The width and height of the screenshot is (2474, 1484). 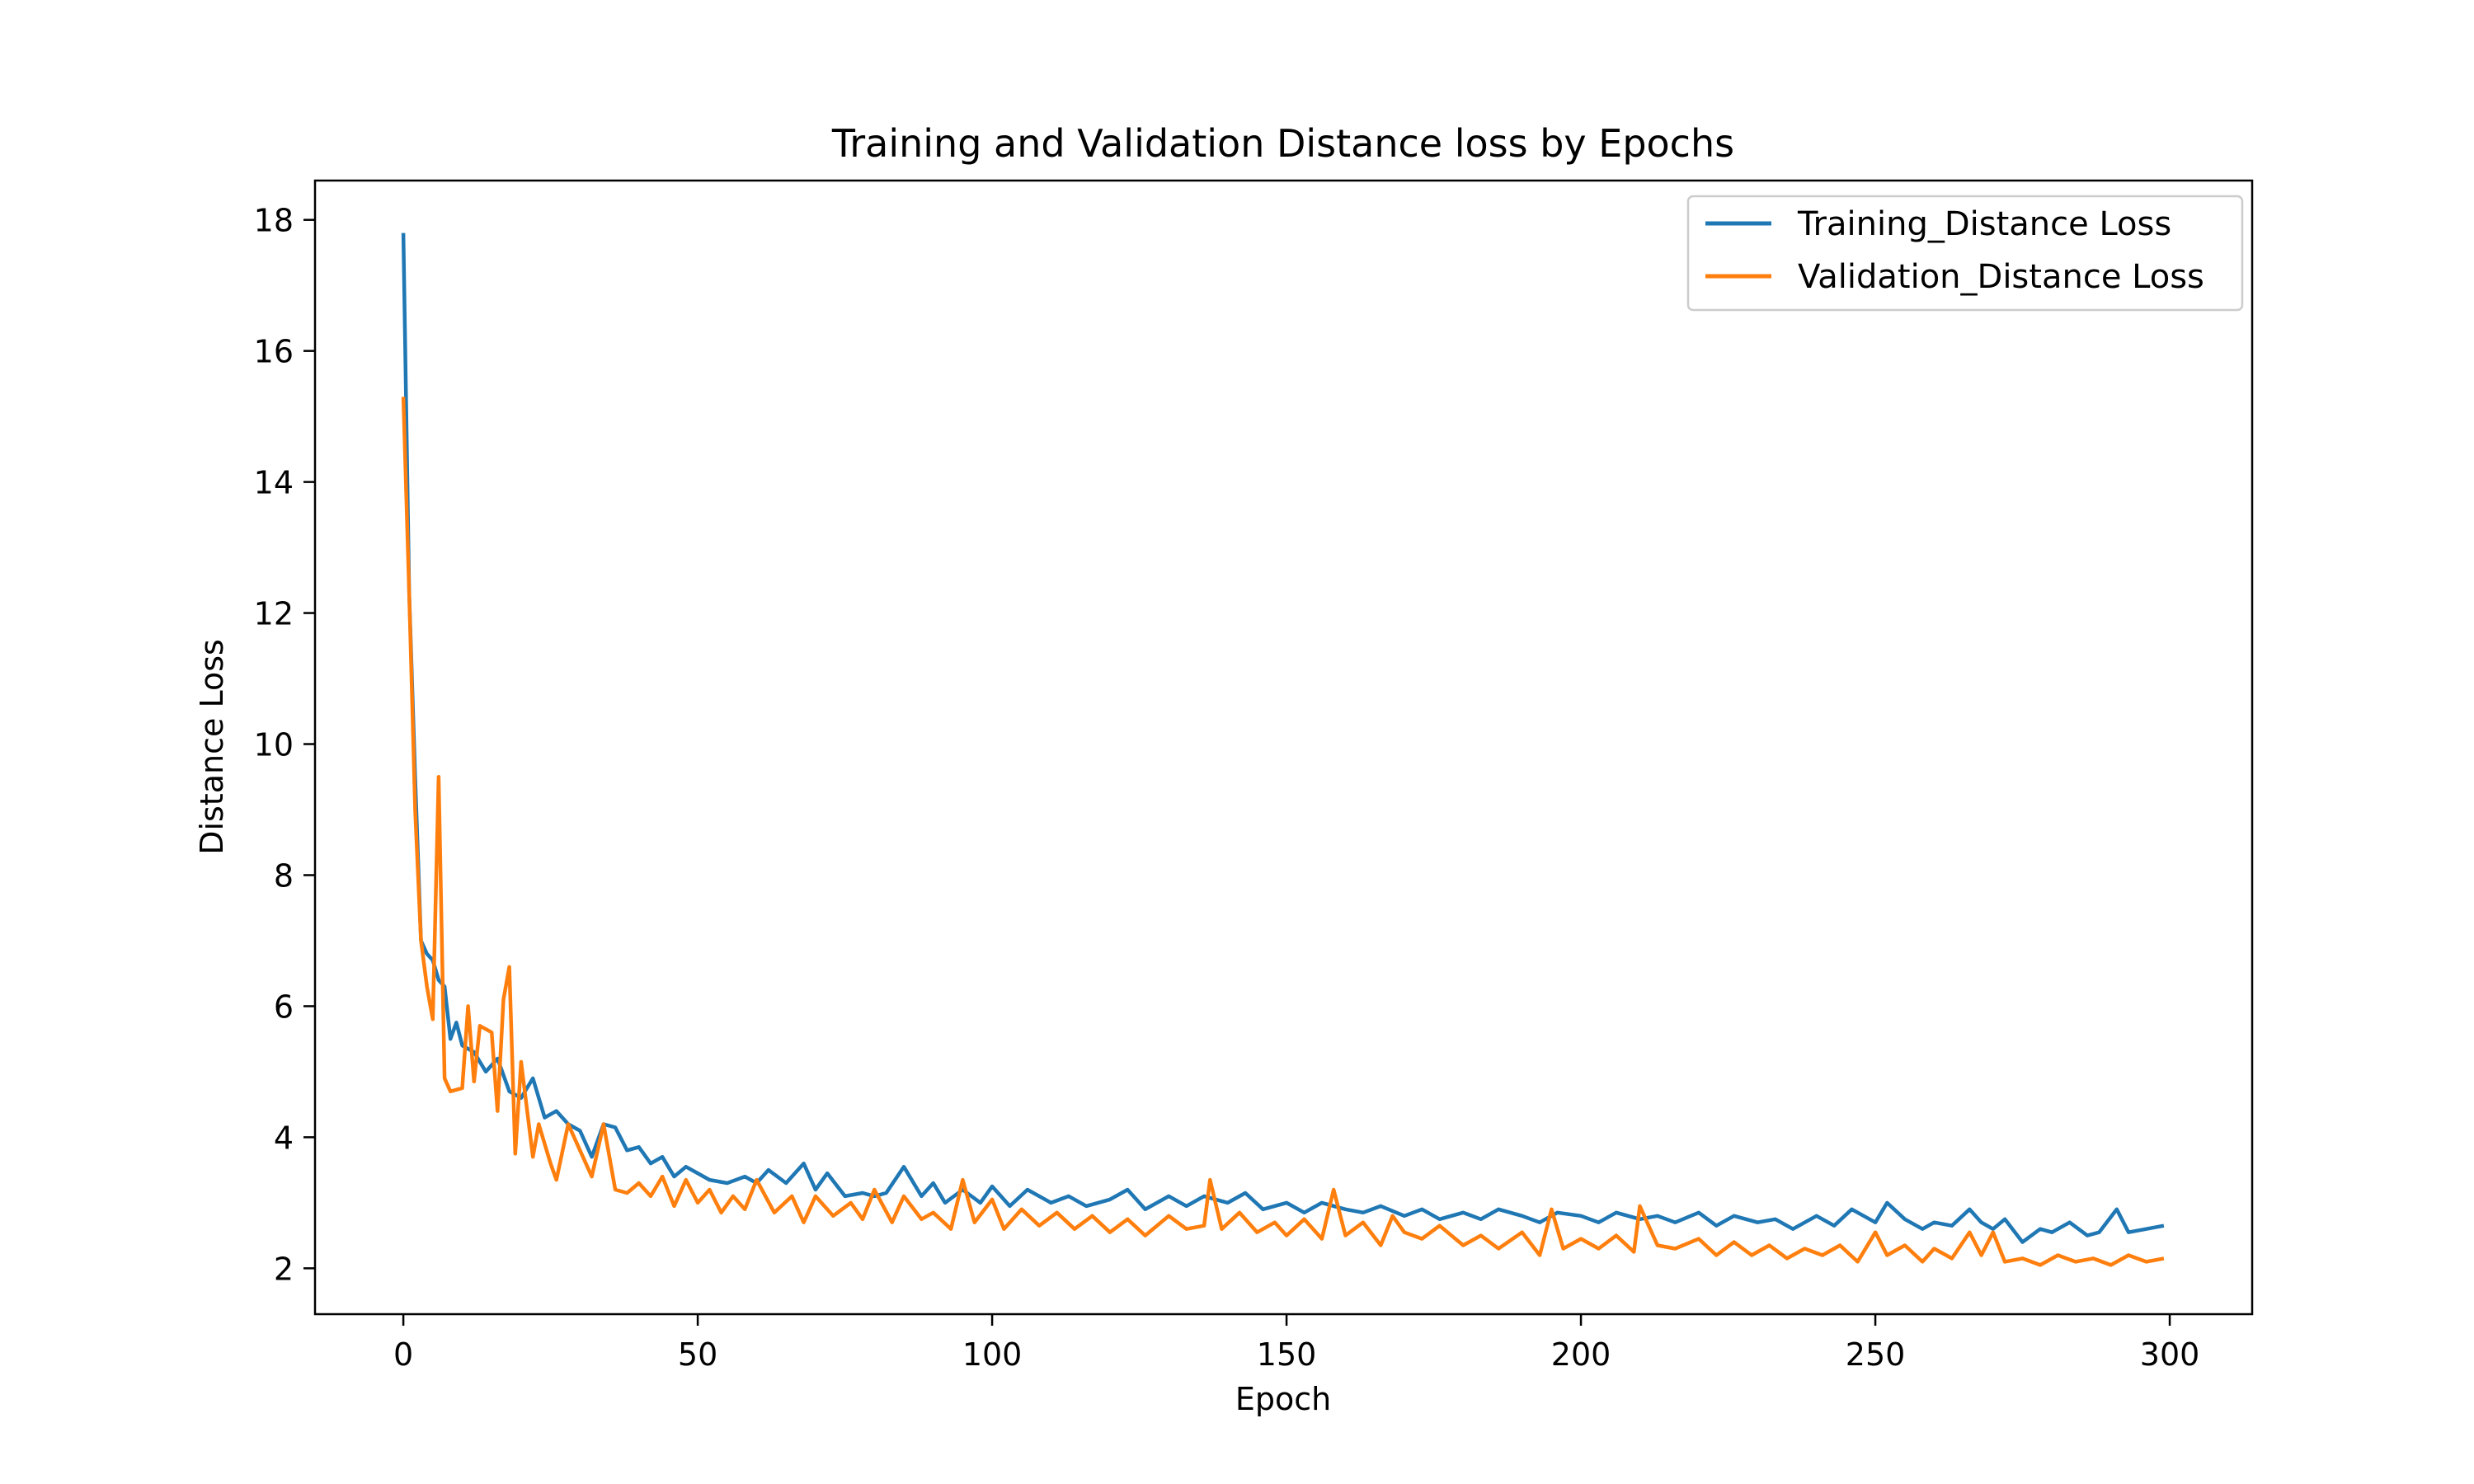 What do you see at coordinates (274, 745) in the screenshot?
I see `y-tick-label: 10` at bounding box center [274, 745].